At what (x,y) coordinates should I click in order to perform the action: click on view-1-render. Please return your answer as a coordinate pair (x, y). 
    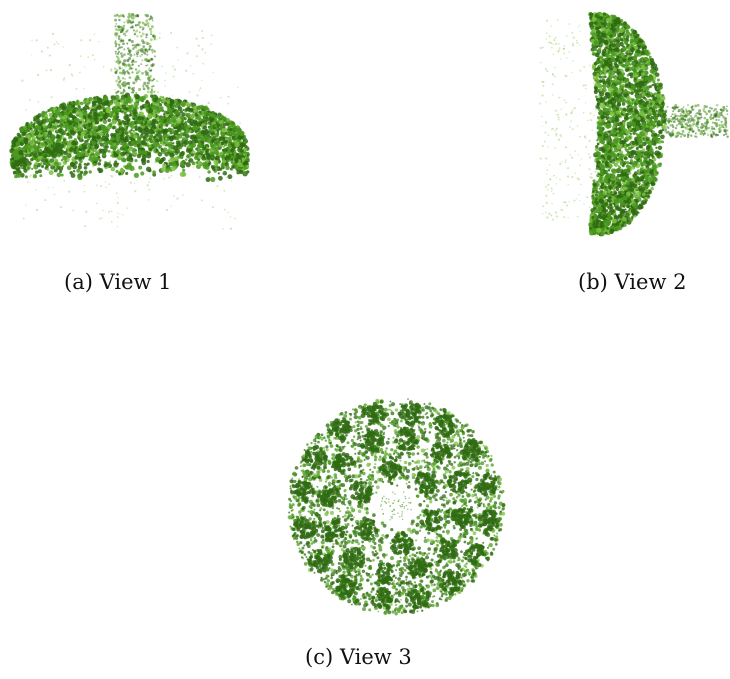
    Looking at the image, I should click on (129, 121).